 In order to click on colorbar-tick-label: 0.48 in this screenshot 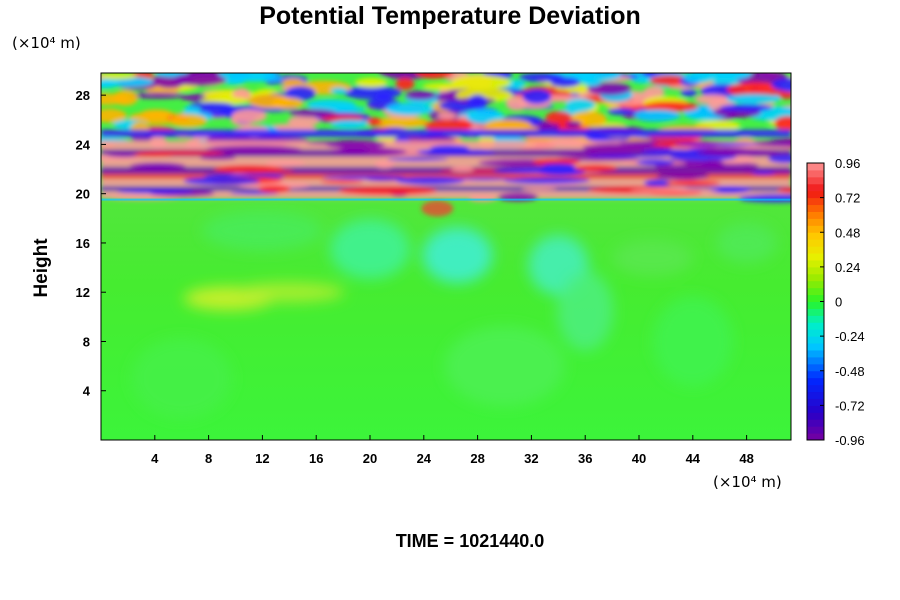, I will do `click(847, 232)`.